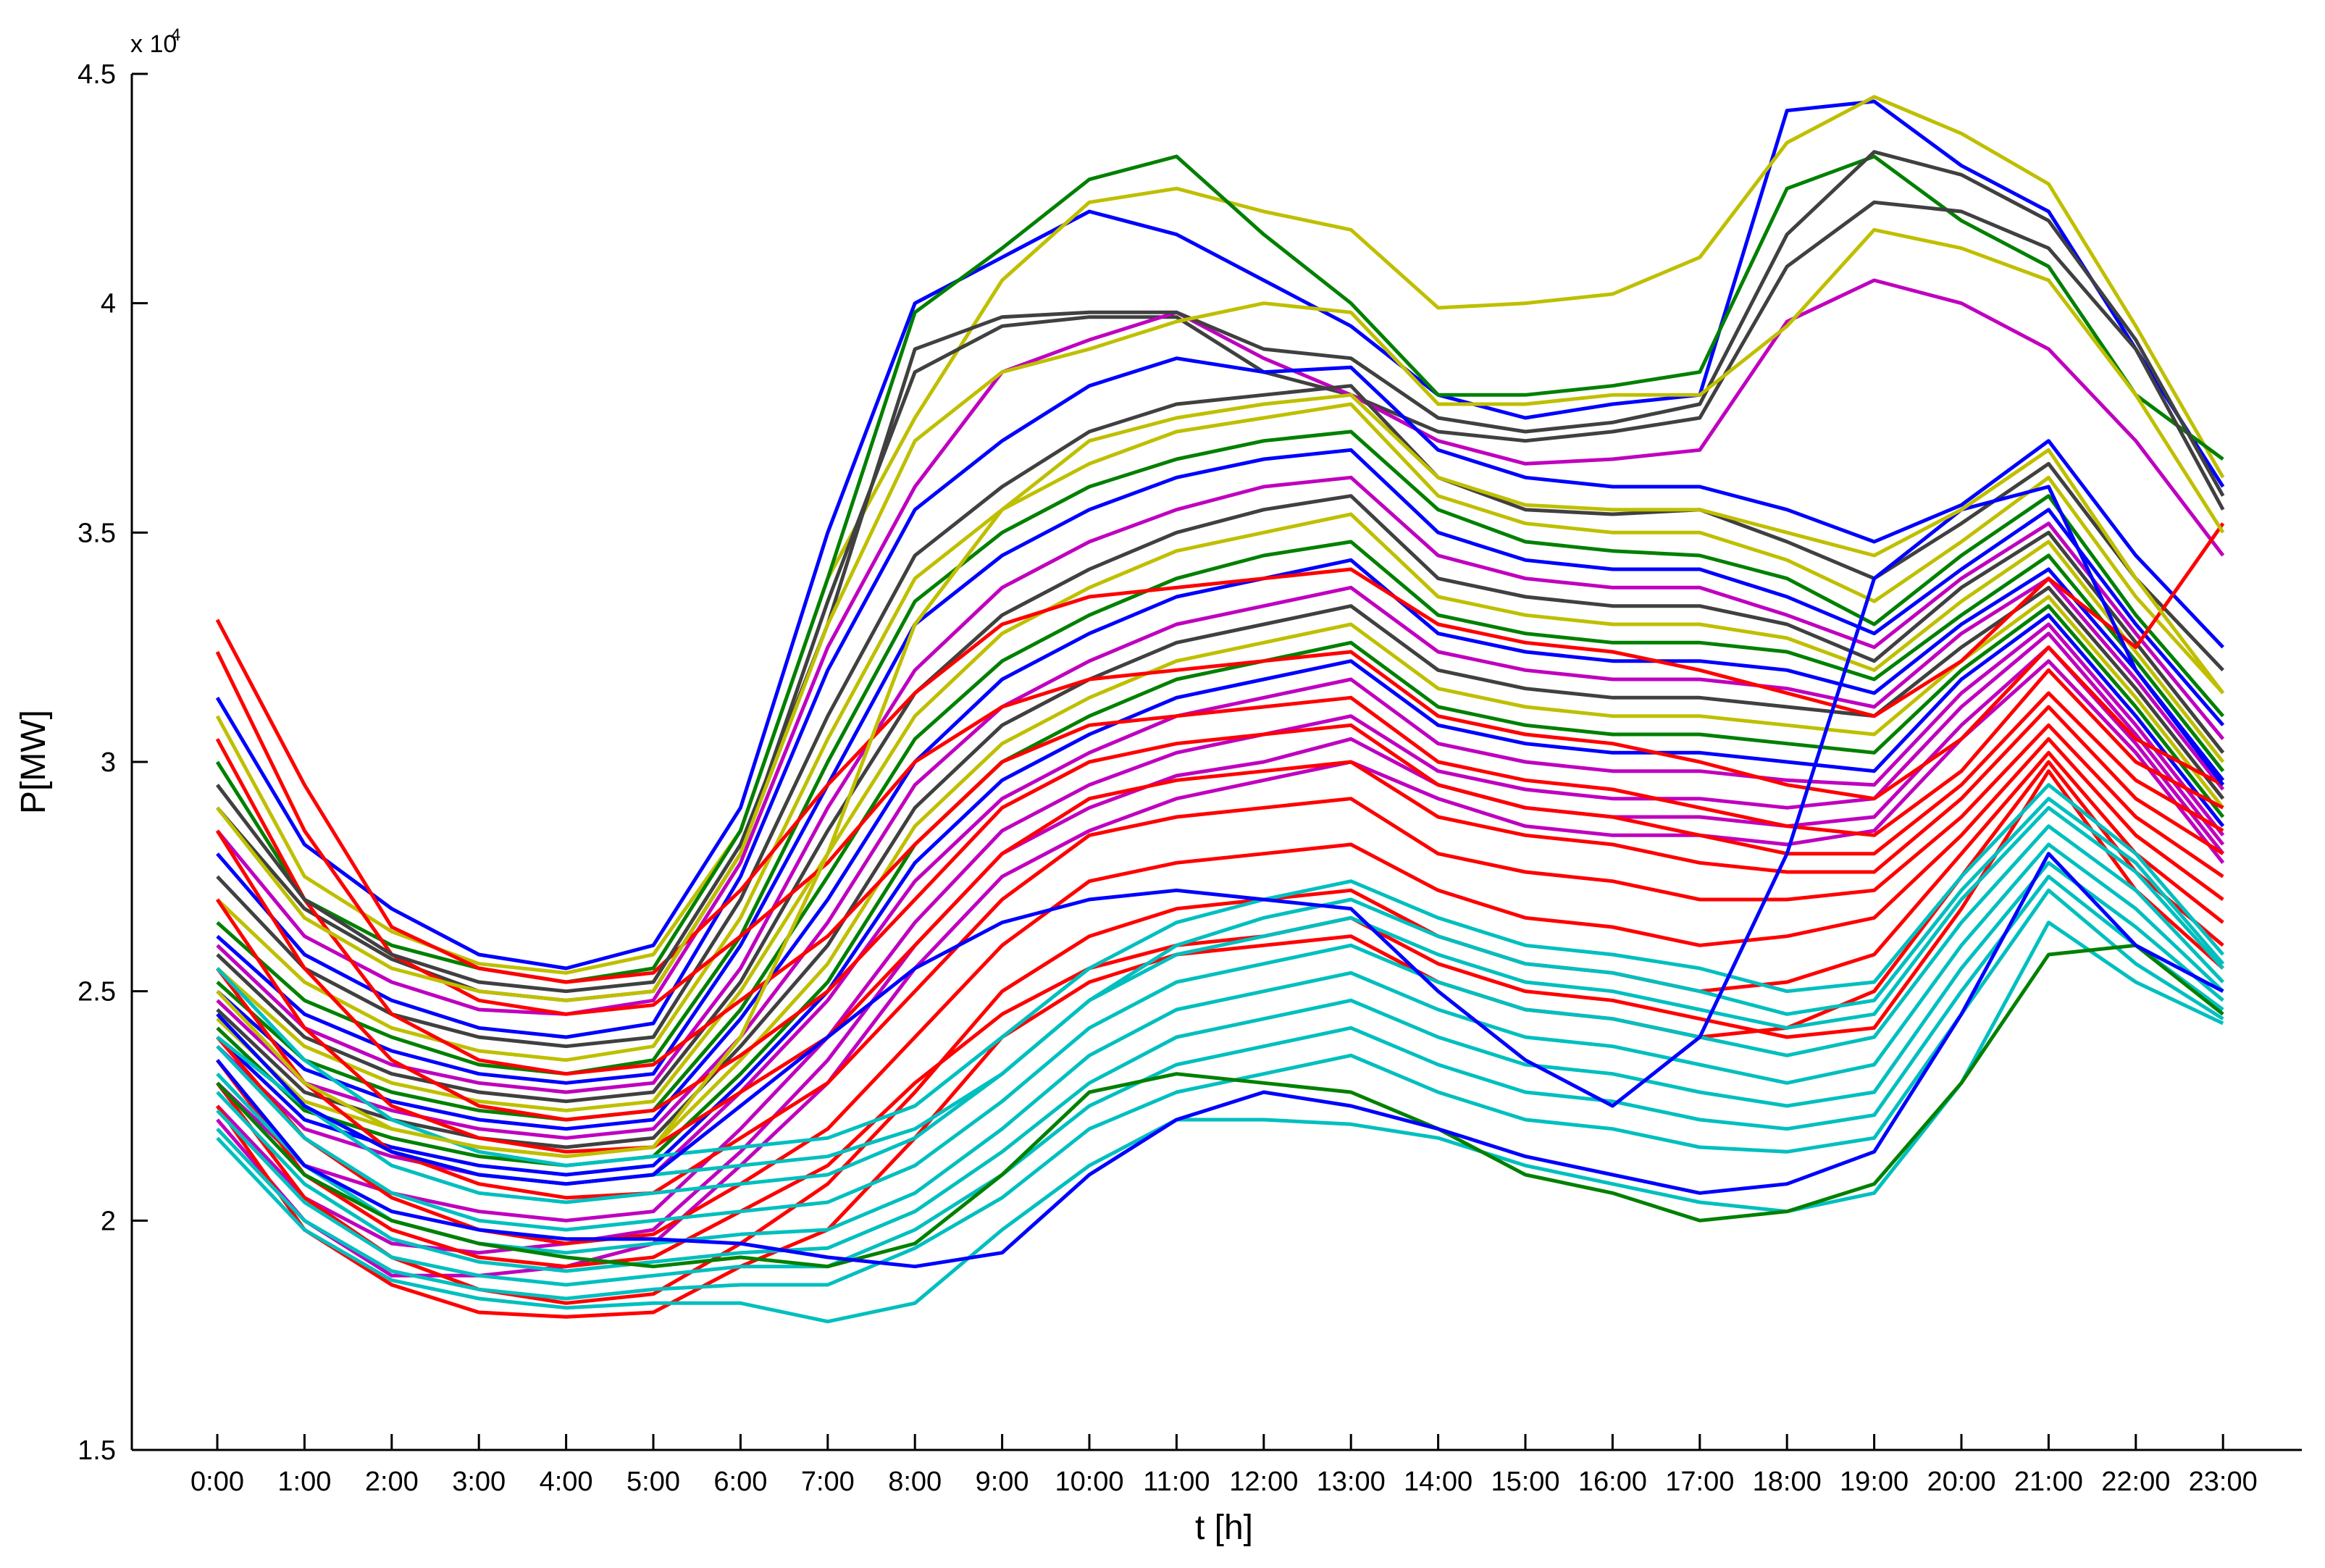 The width and height of the screenshot is (2325, 1568). I want to click on x-tick-label: 22:00, so click(2135, 1482).